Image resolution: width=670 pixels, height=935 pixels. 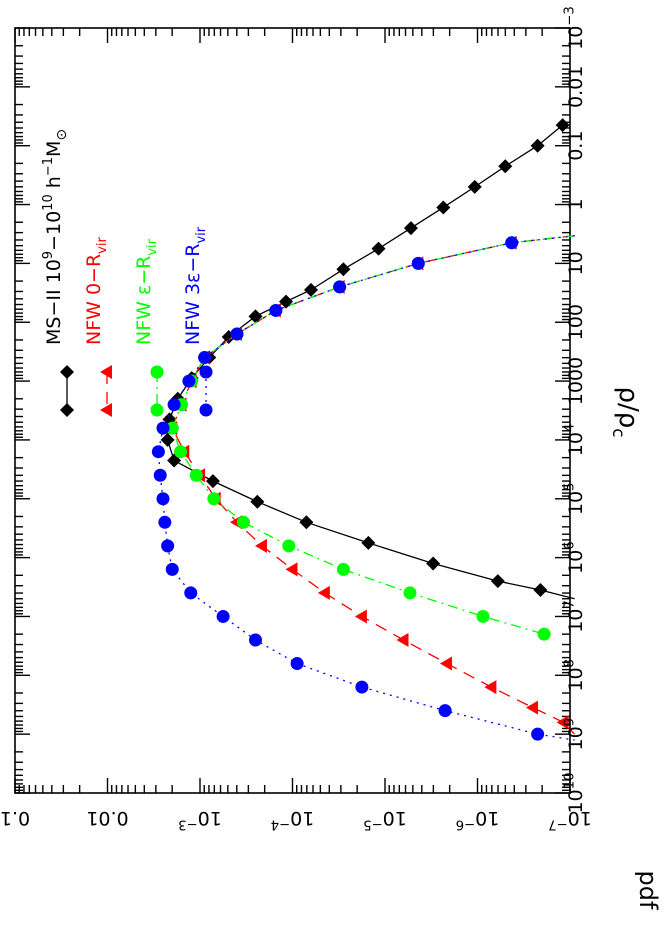 I want to click on x-tick-label: 106, so click(x=574, y=557).